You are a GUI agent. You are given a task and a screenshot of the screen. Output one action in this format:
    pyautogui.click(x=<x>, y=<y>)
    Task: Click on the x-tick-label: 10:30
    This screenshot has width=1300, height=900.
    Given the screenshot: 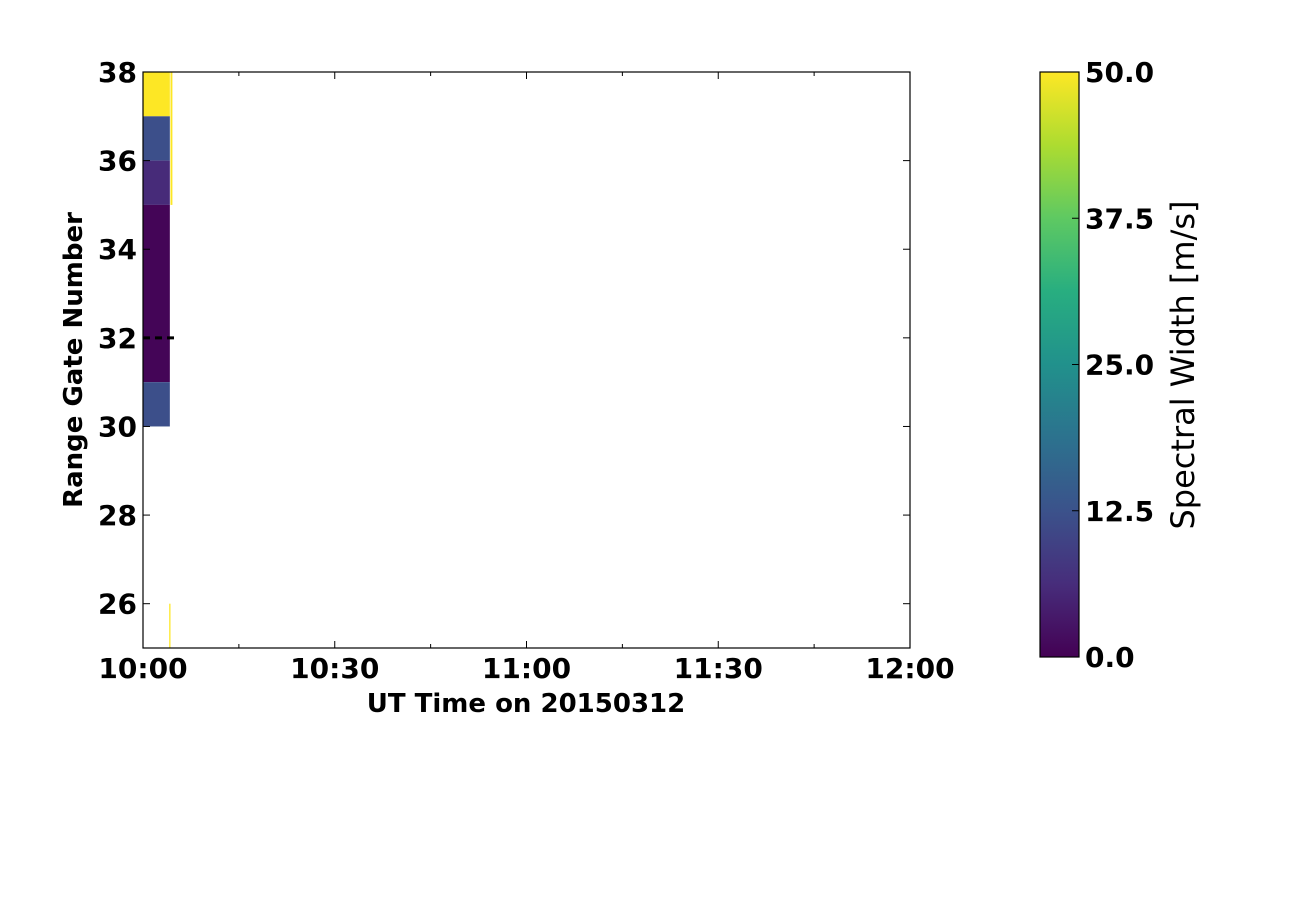 What is the action you would take?
    pyautogui.click(x=334, y=668)
    